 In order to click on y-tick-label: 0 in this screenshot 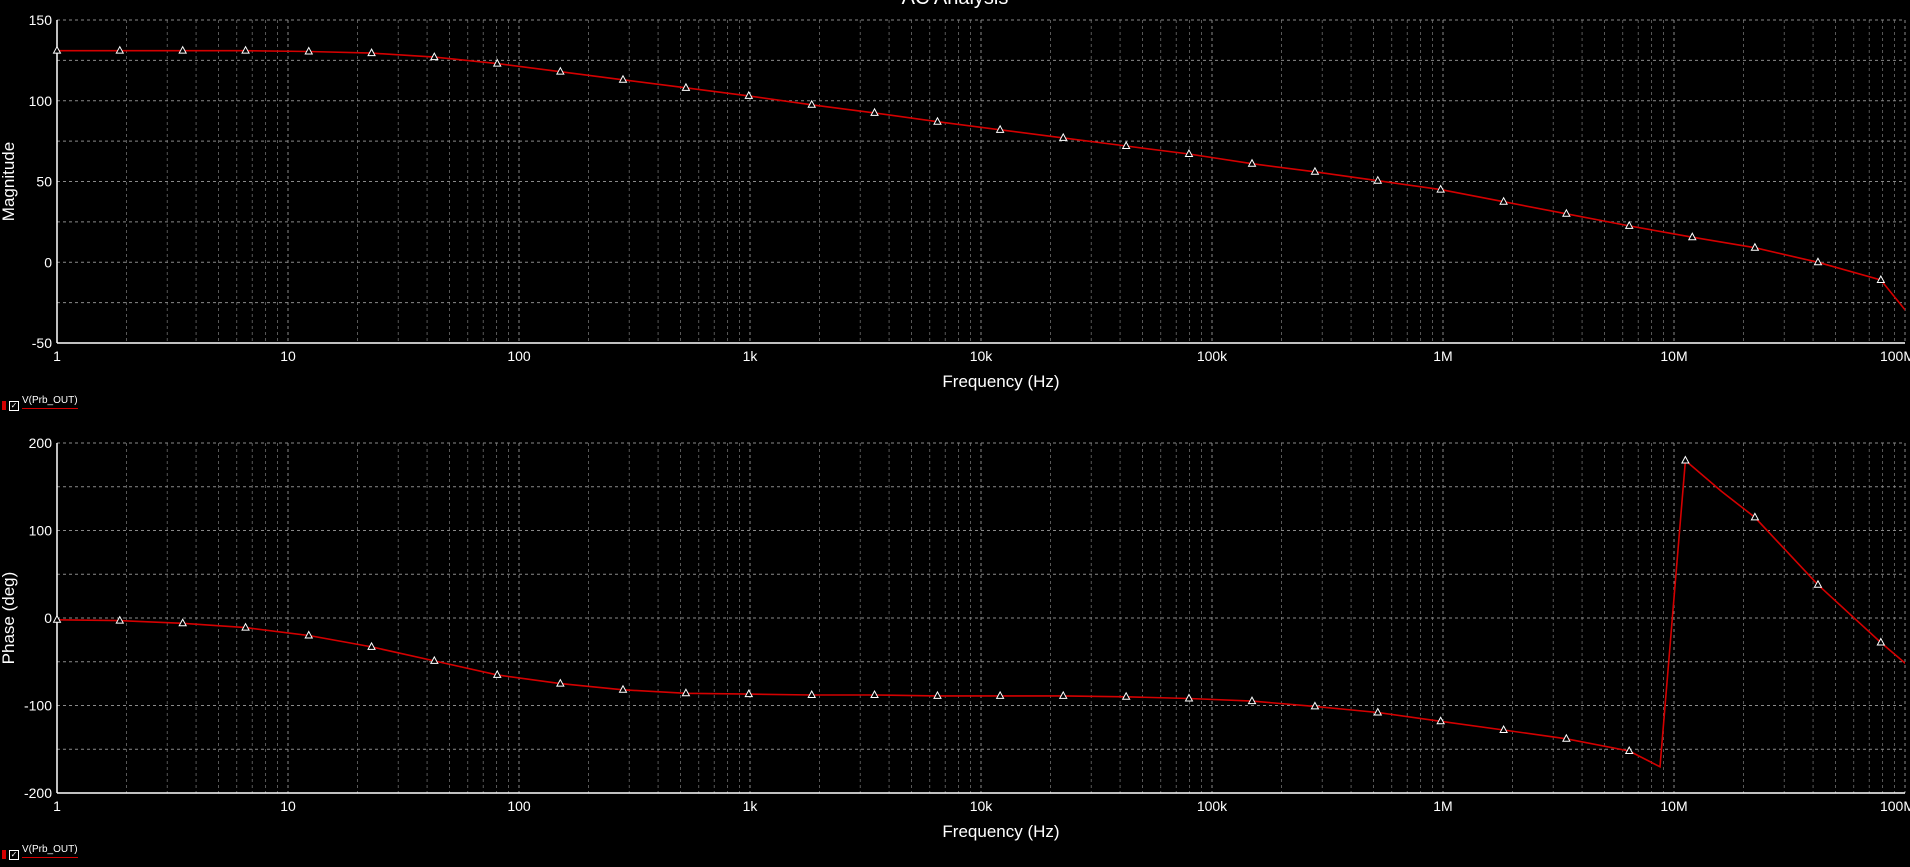, I will do `click(48, 618)`.